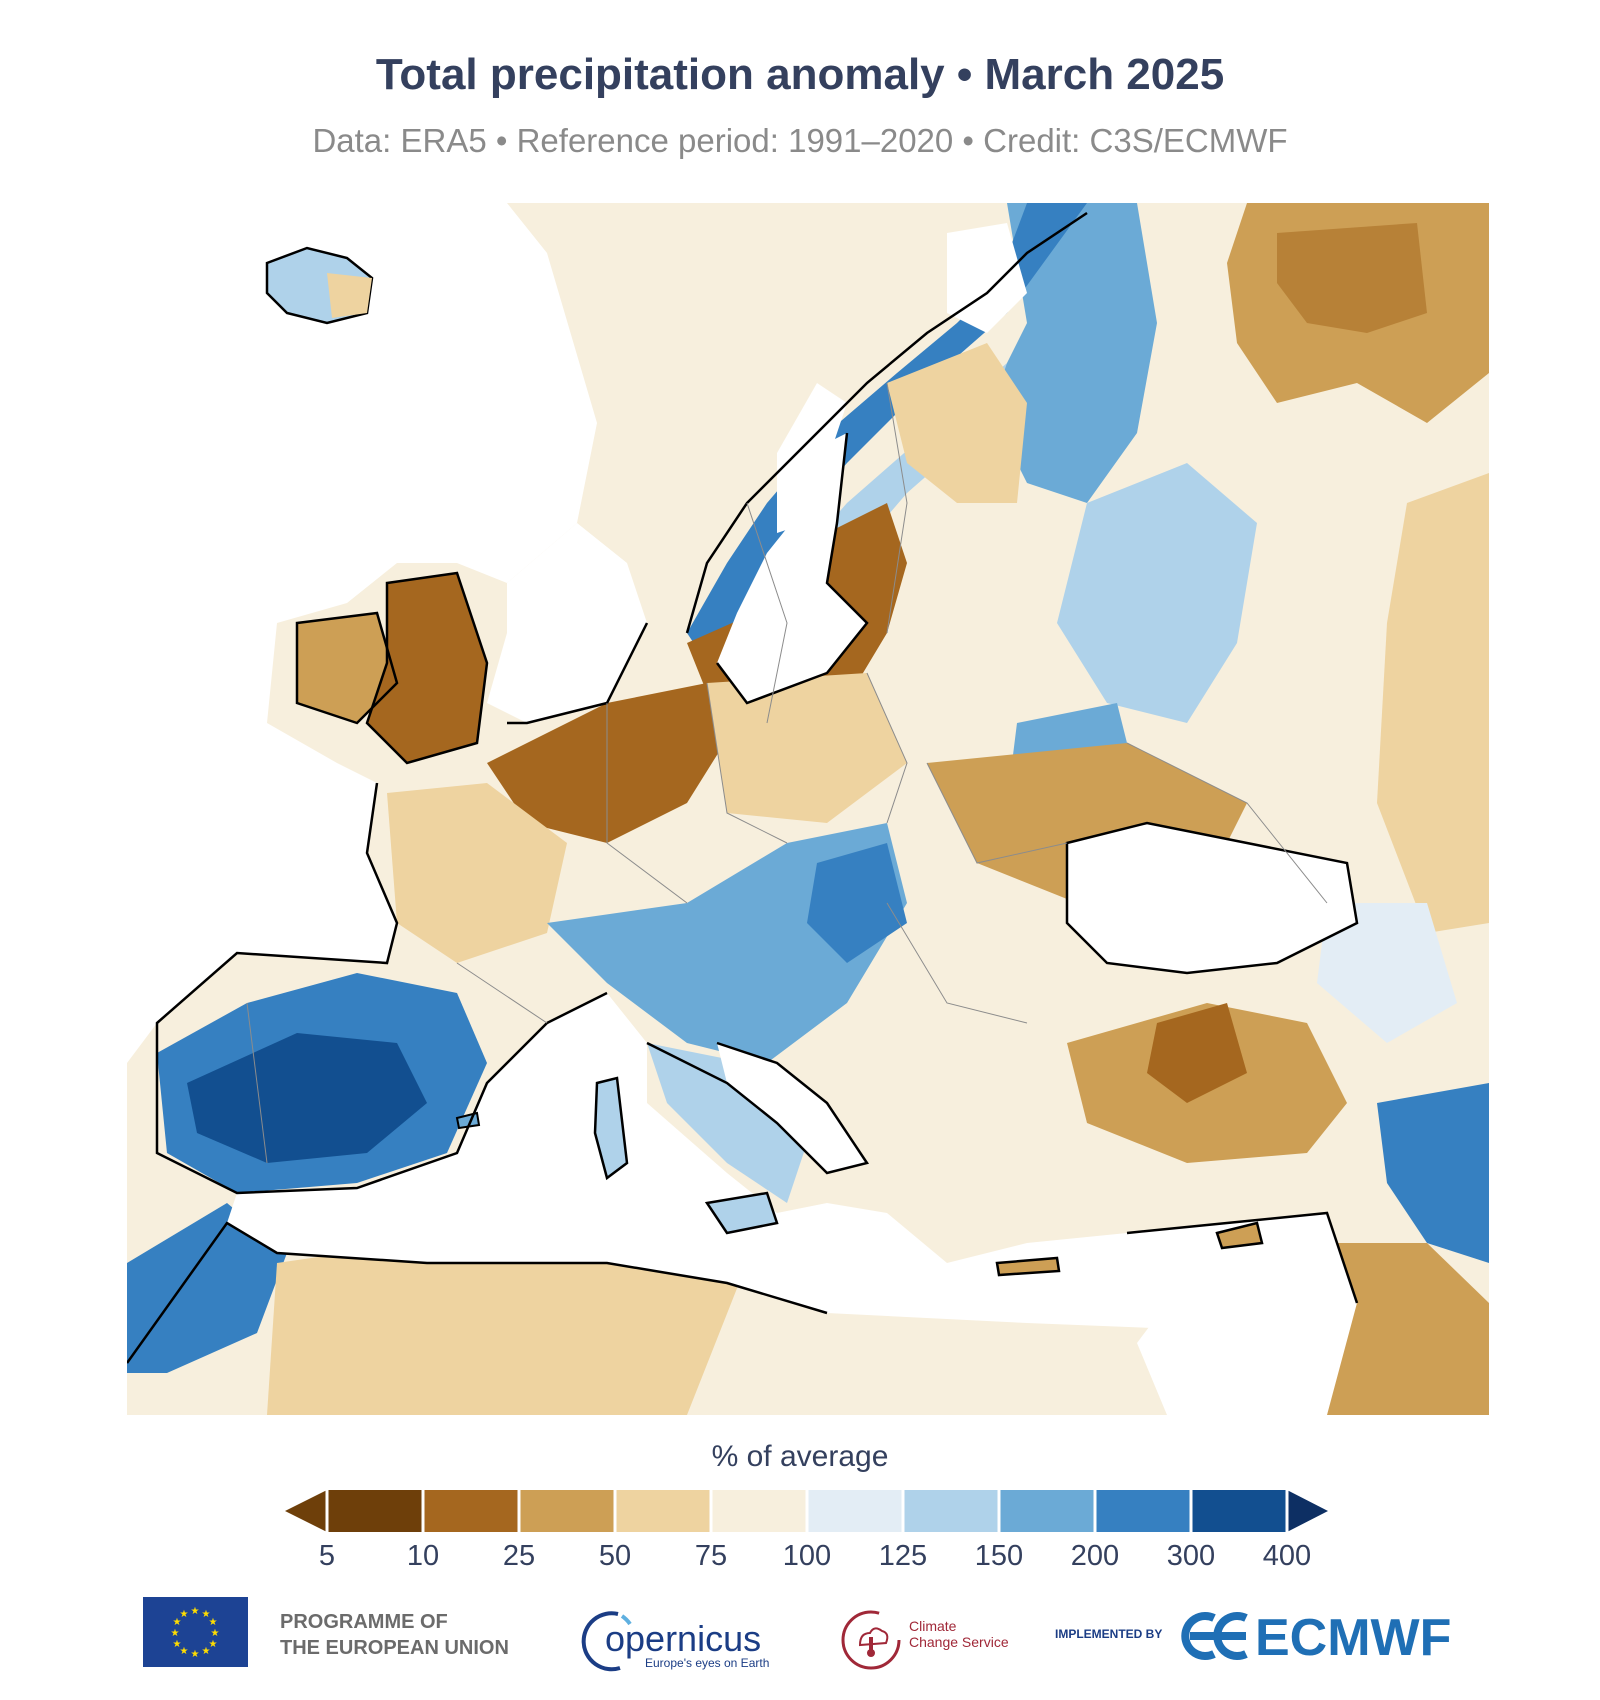  I want to click on wet-region-levant, so click(1433, 1173).